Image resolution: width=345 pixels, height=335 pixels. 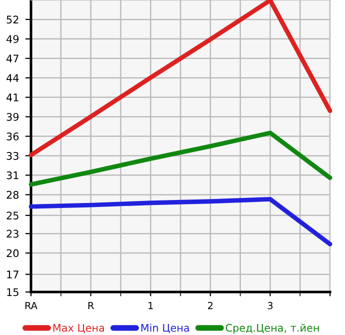 What do you see at coordinates (12, 136) in the screenshot?
I see `y-tick-label: 36` at bounding box center [12, 136].